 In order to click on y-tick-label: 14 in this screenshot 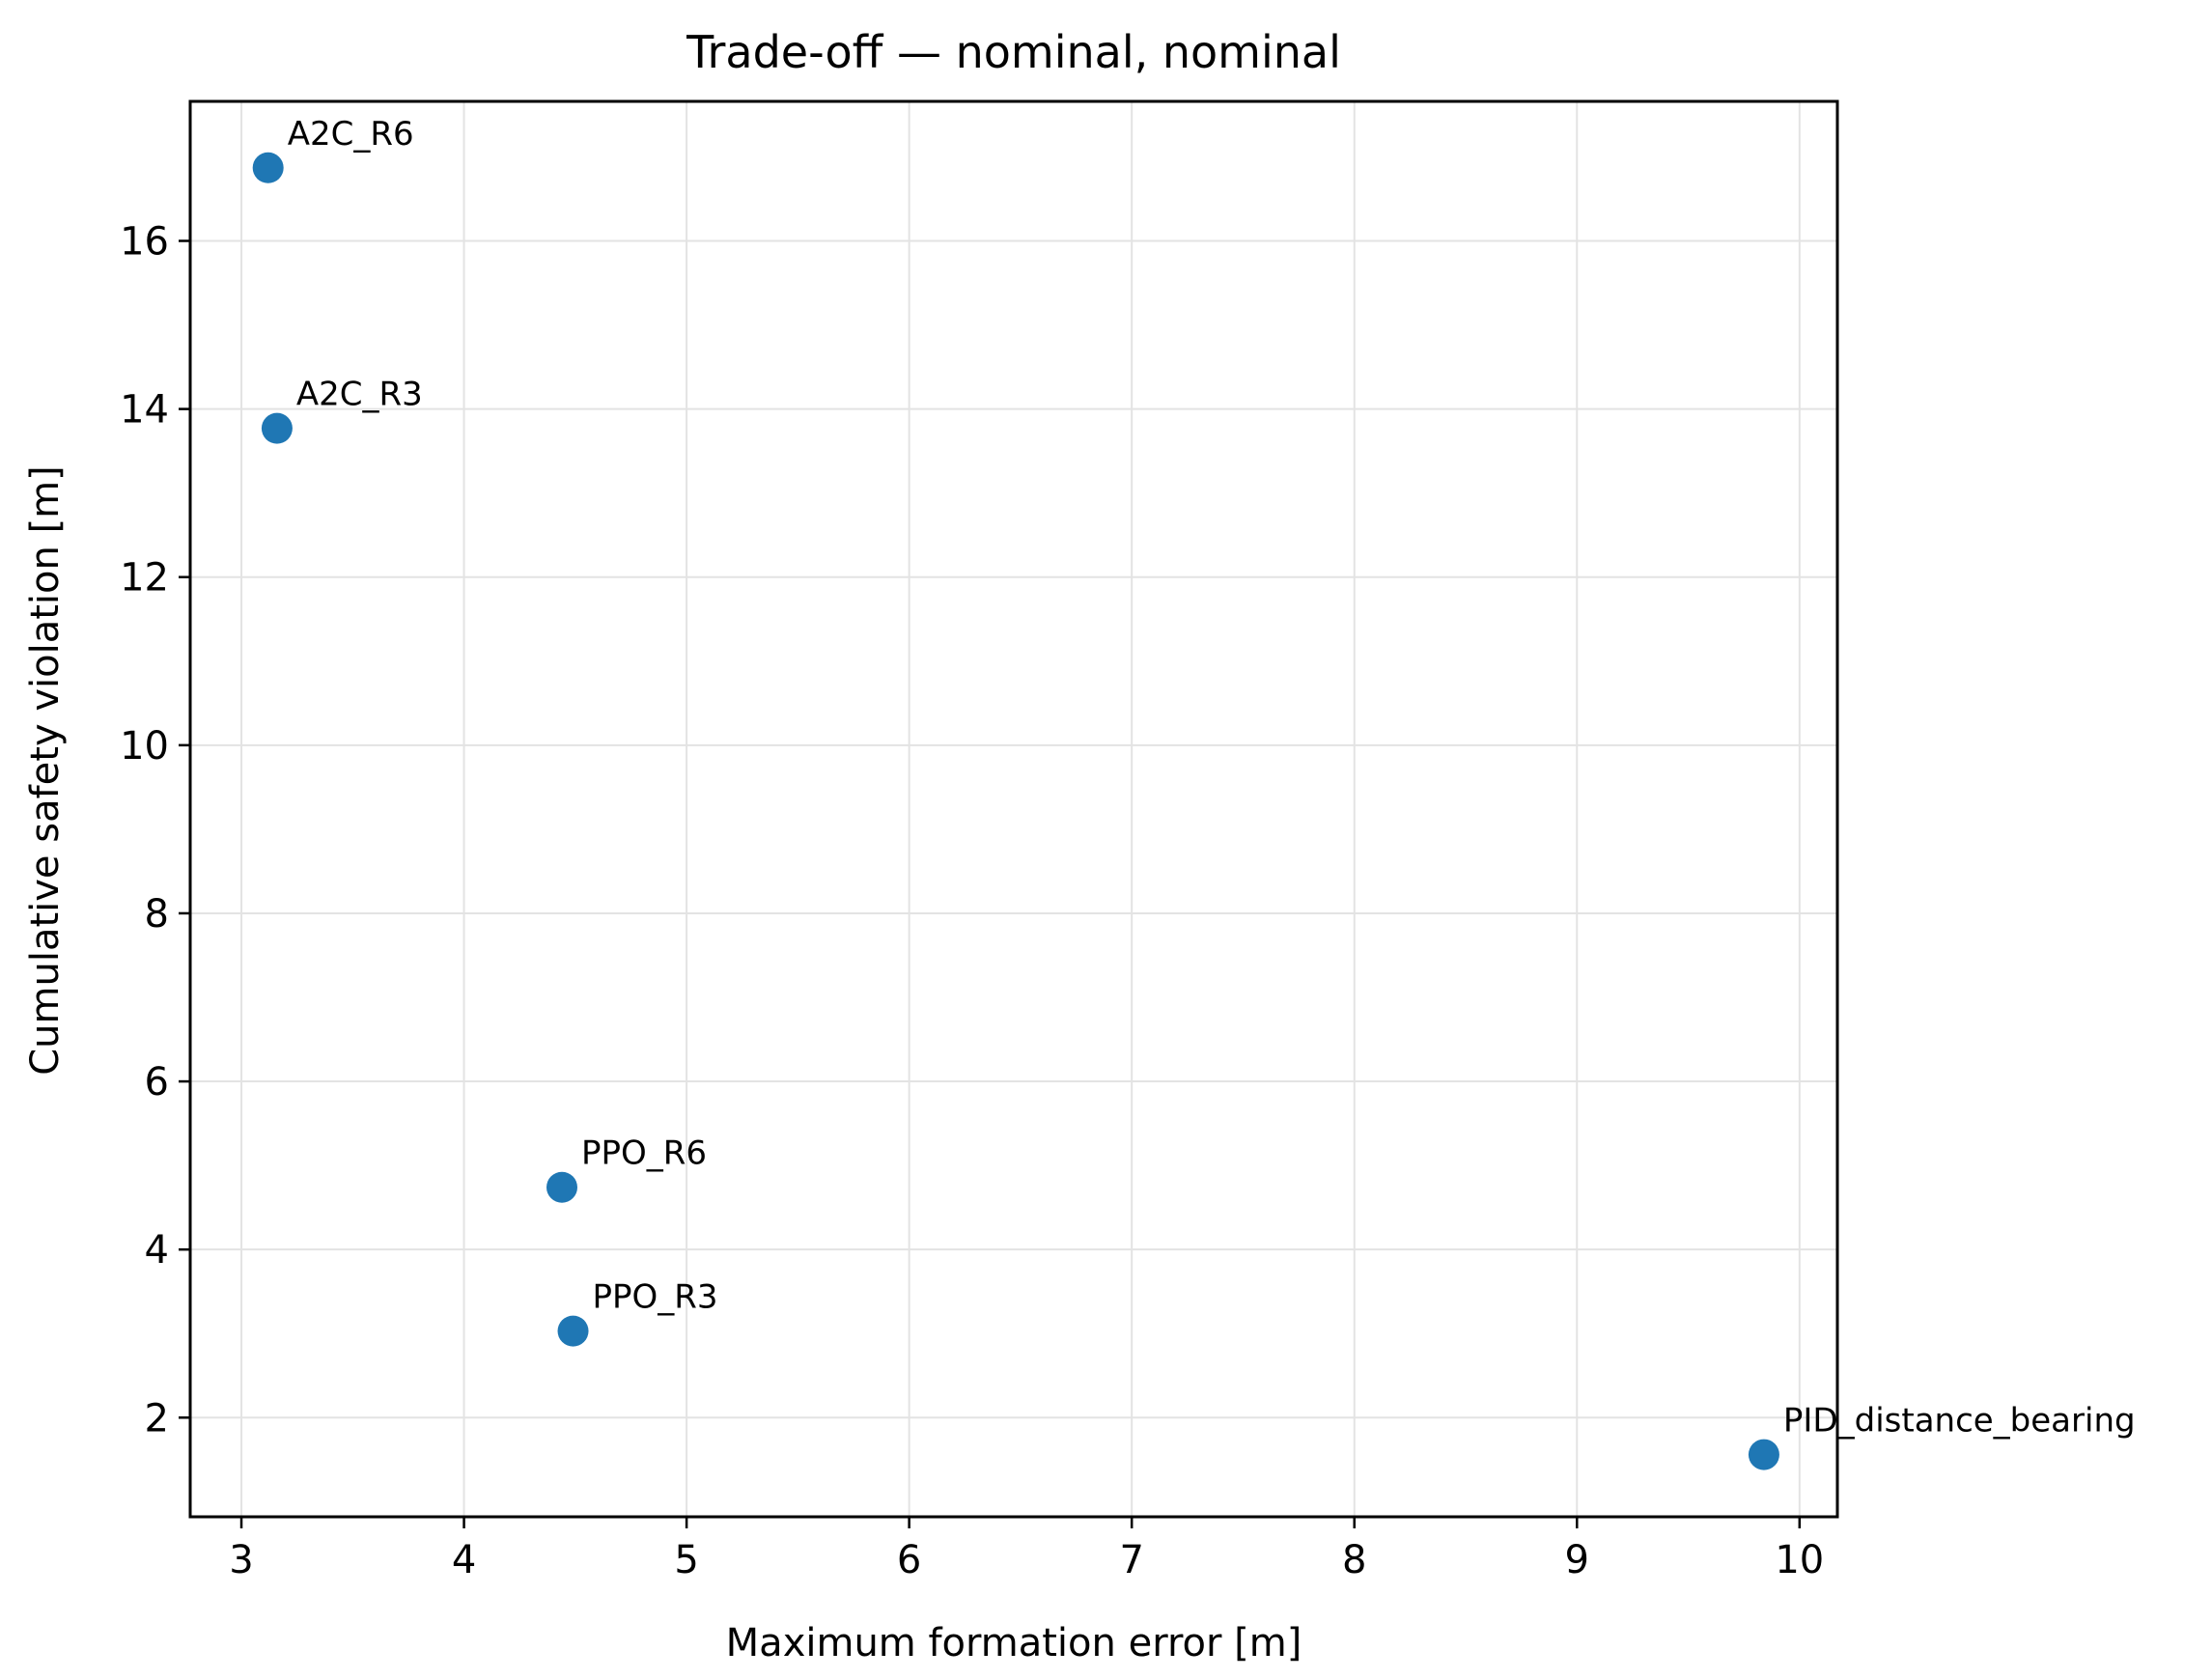, I will do `click(145, 410)`.